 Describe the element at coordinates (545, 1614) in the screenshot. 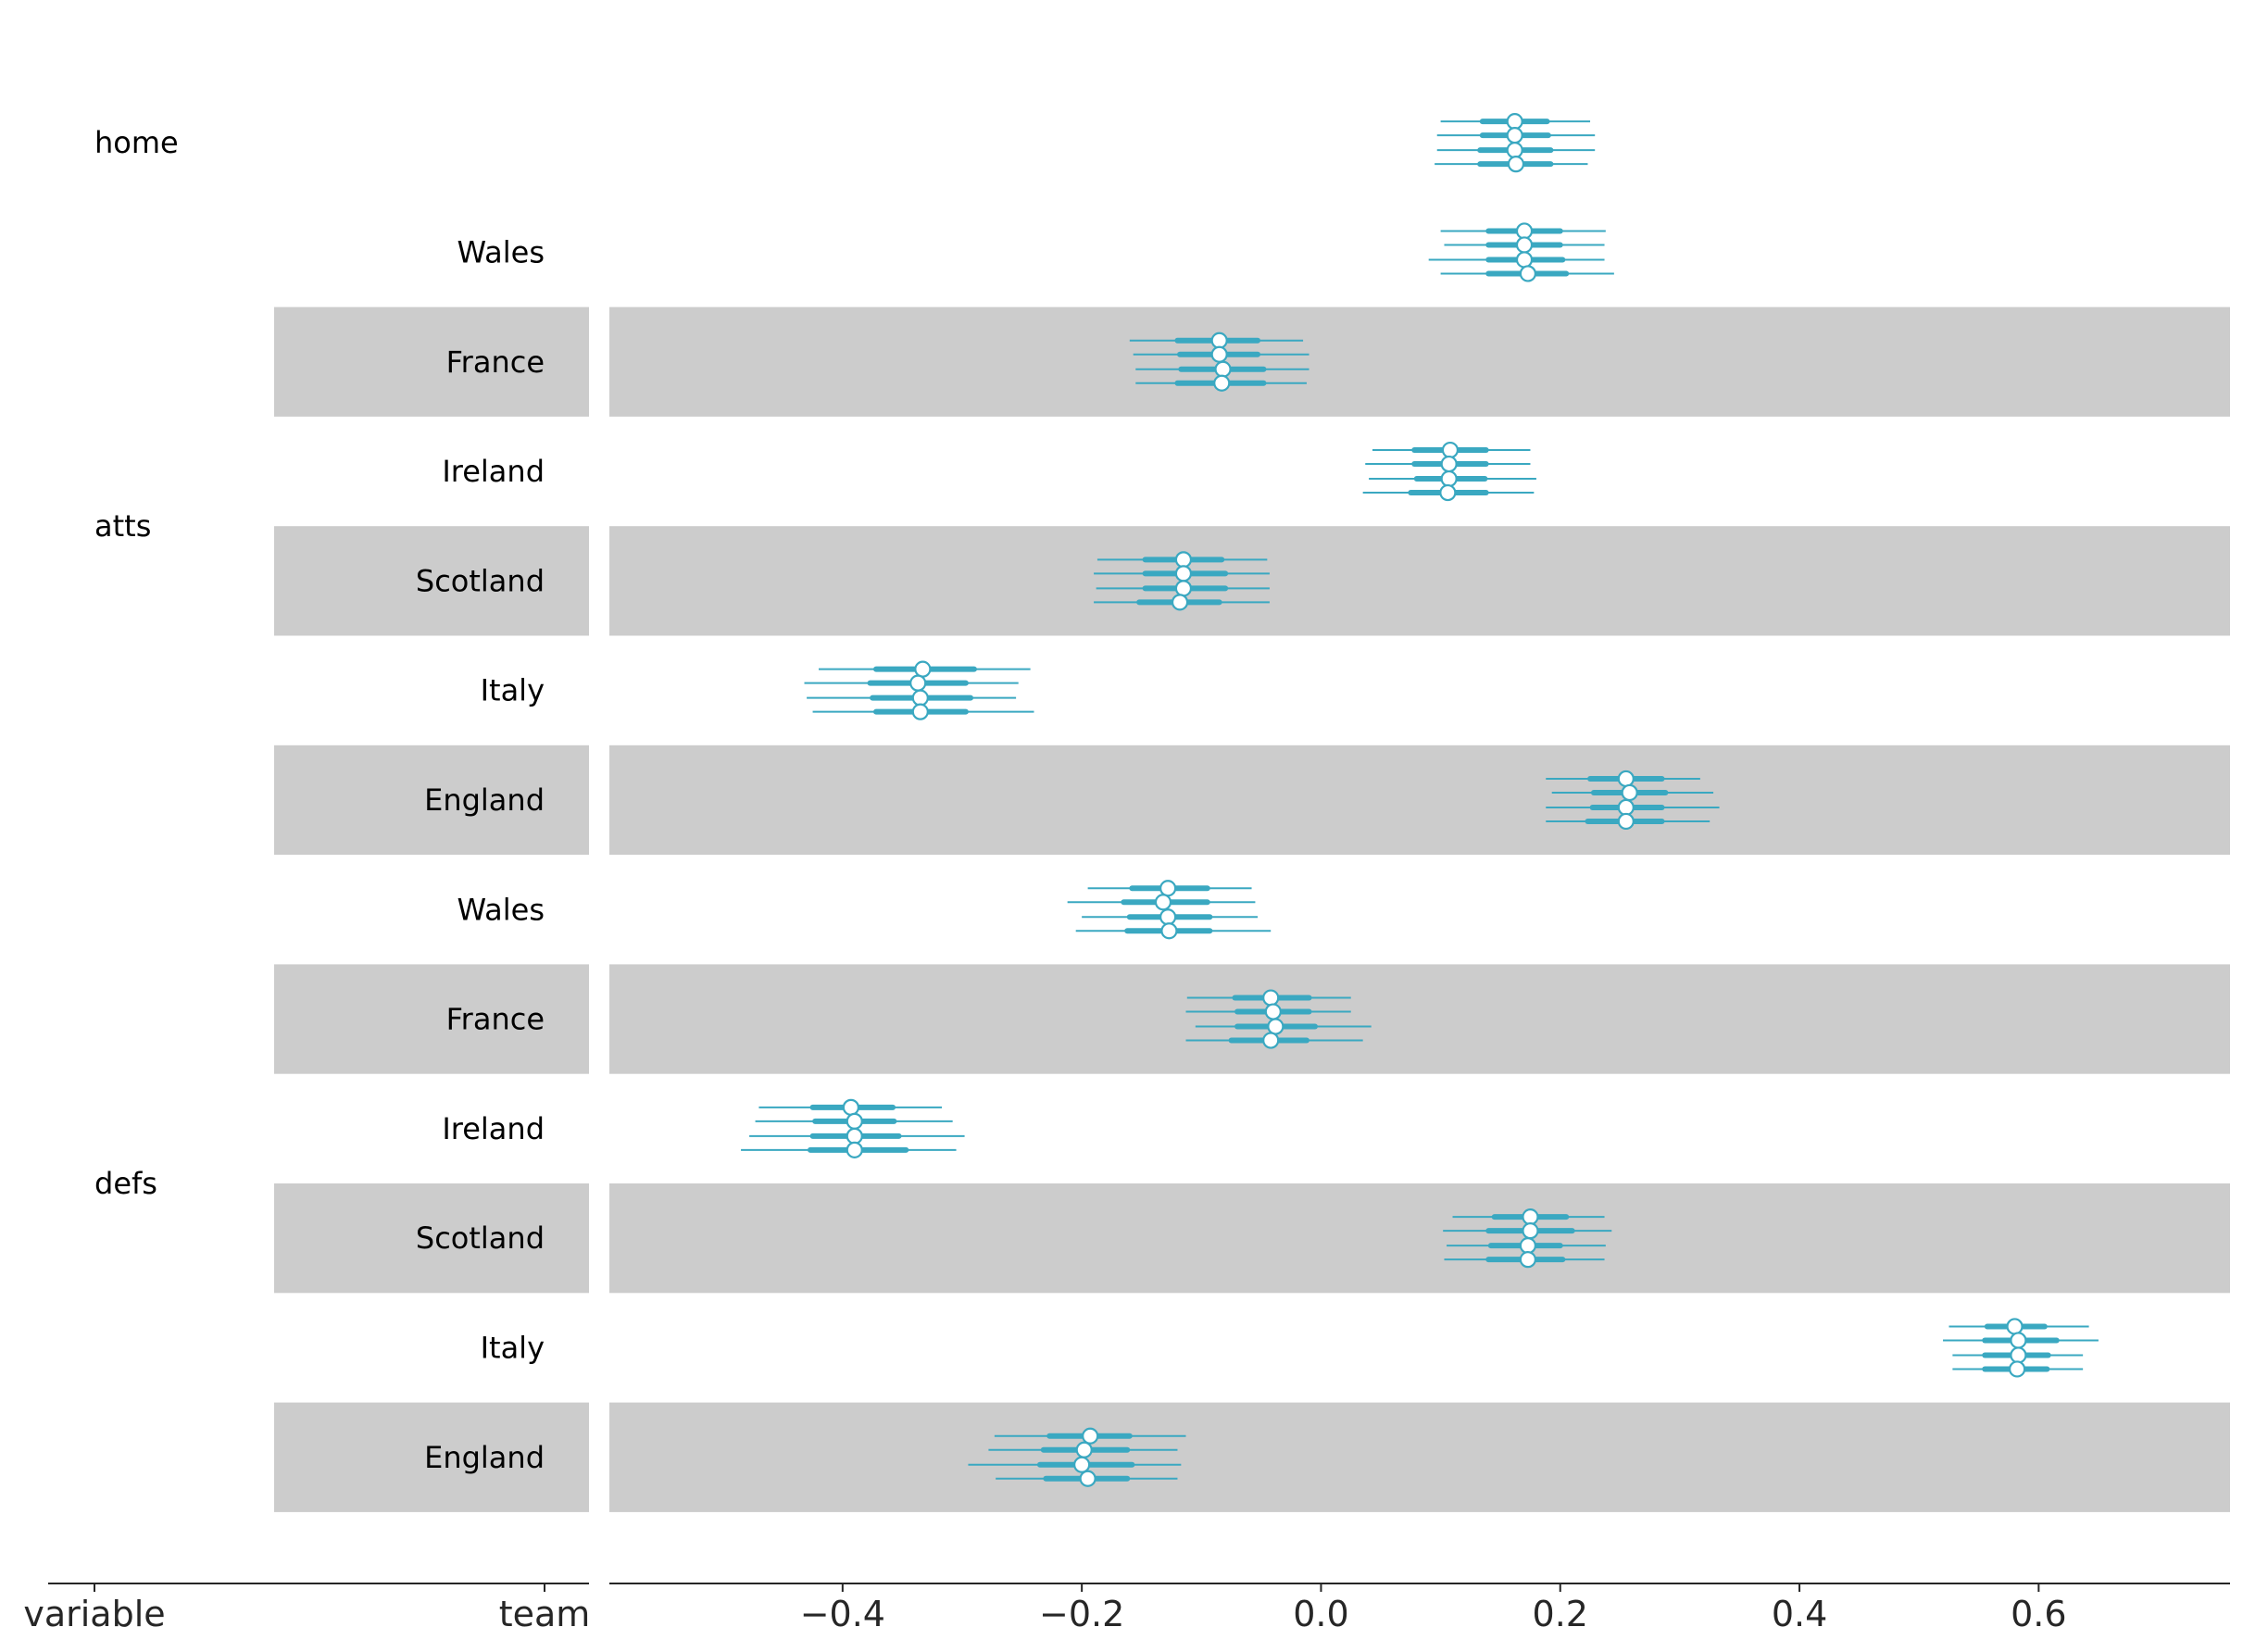

I see `column-label: team` at that location.